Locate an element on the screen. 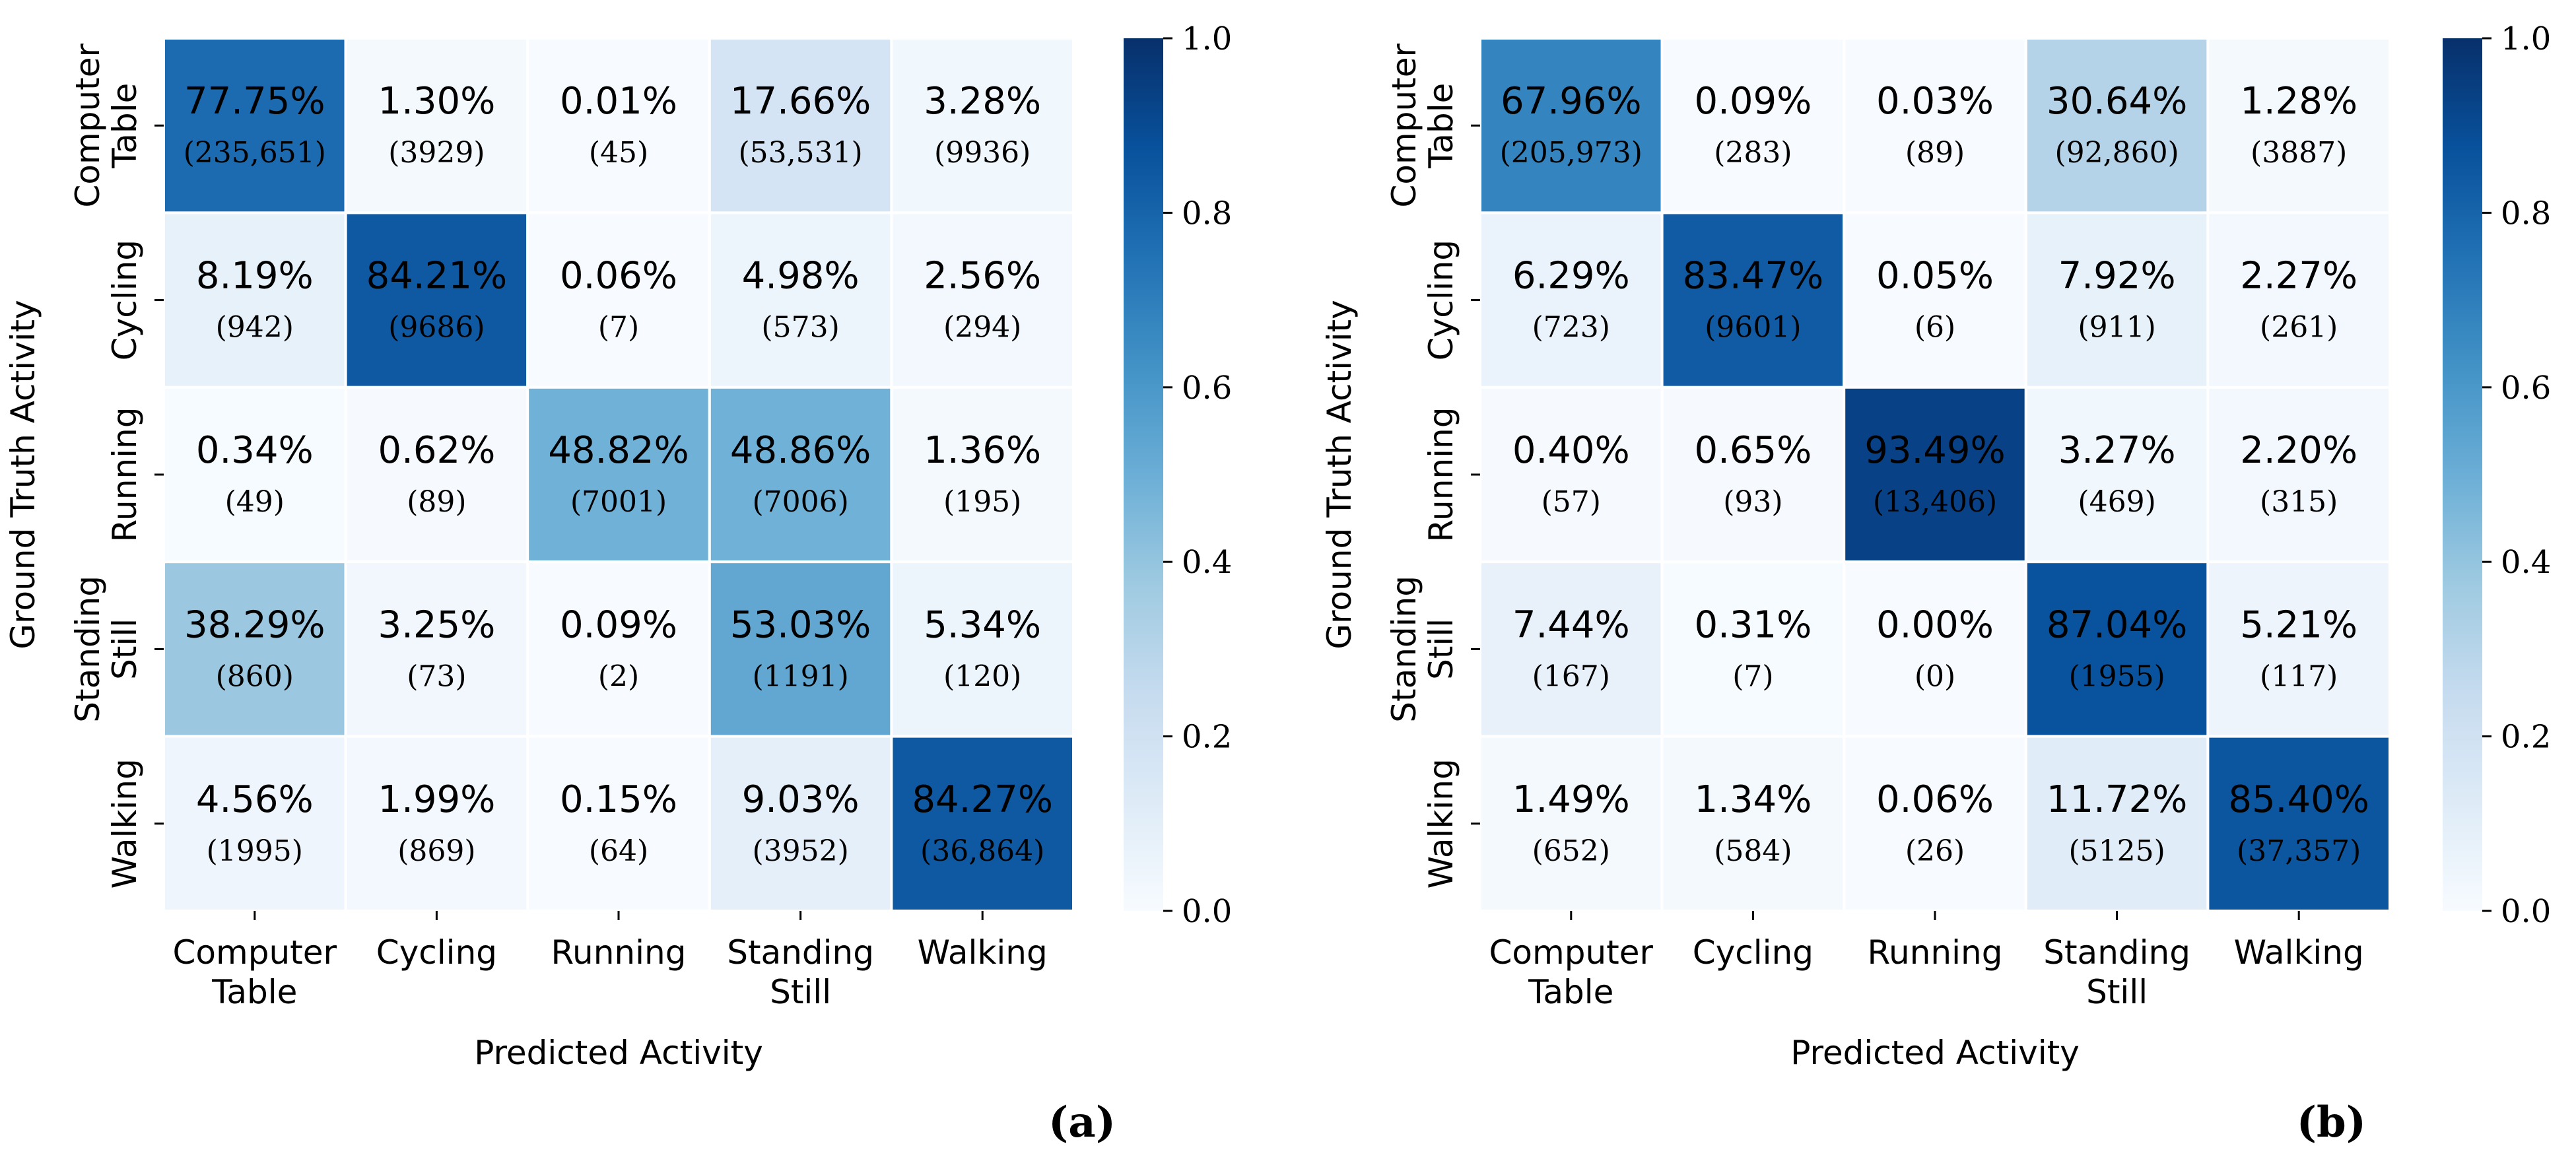 This screenshot has width=2576, height=1167. y-tick-label: Walking is located at coordinates (1441, 823).